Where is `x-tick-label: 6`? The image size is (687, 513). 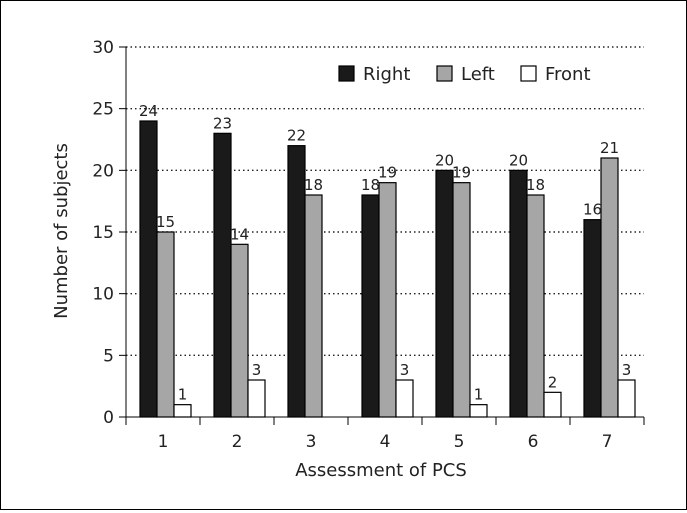 x-tick-label: 6 is located at coordinates (533, 442).